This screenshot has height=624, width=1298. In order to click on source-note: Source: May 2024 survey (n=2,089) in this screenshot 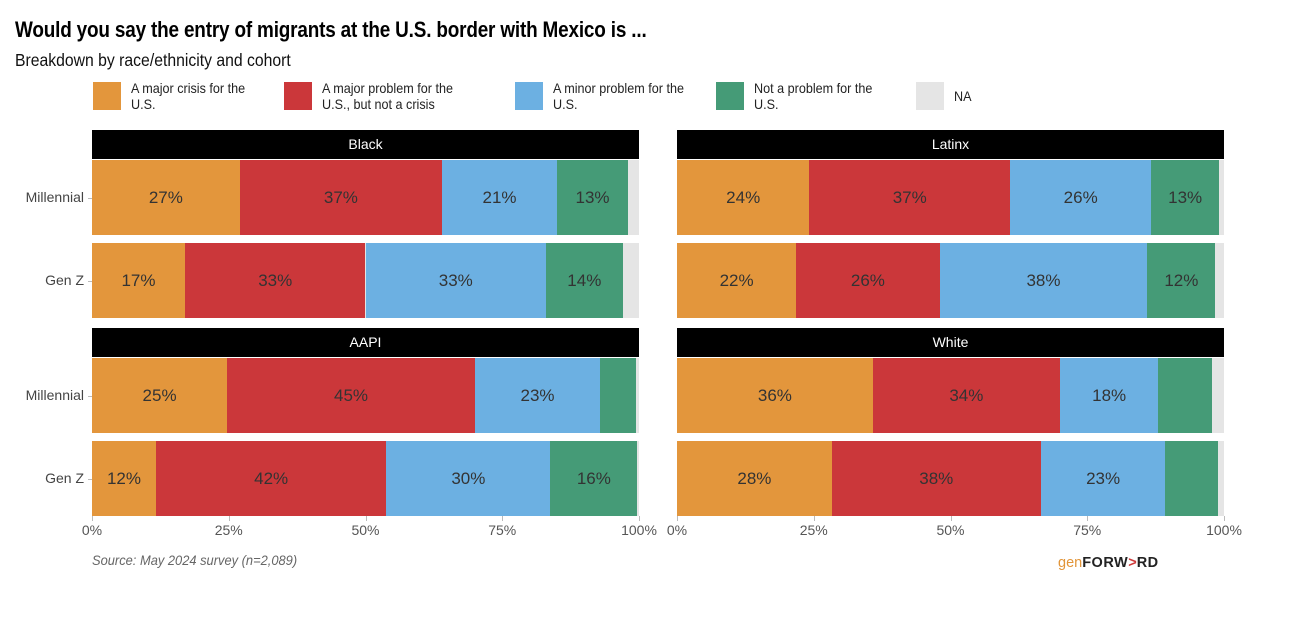, I will do `click(195, 560)`.